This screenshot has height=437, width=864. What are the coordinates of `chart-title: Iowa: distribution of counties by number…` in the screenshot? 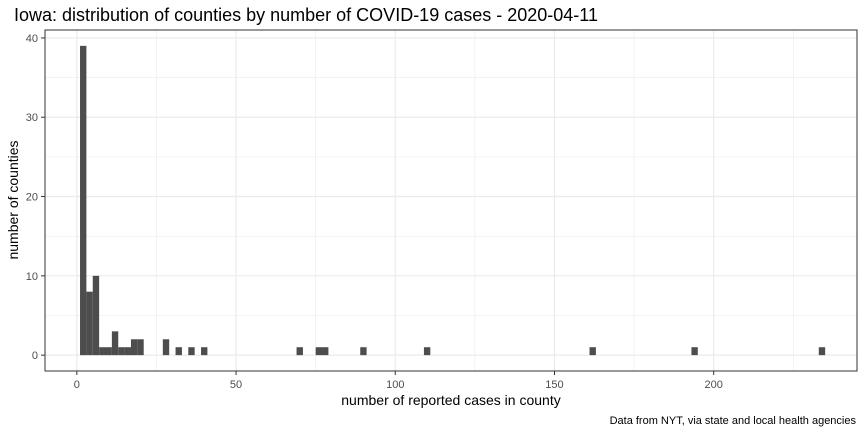 It's located at (306, 15).